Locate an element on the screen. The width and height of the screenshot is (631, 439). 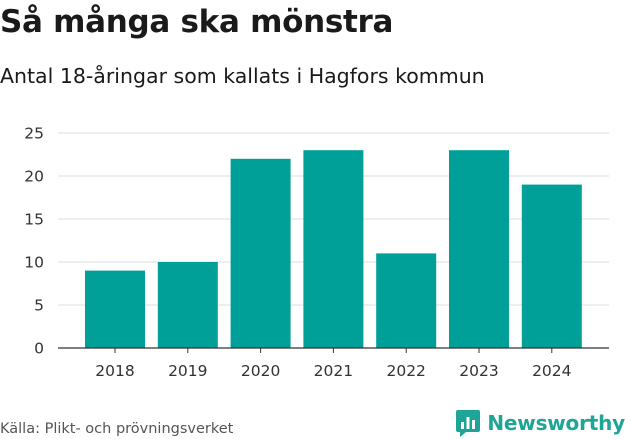
x-tick-label: 2021 is located at coordinates (333, 371).